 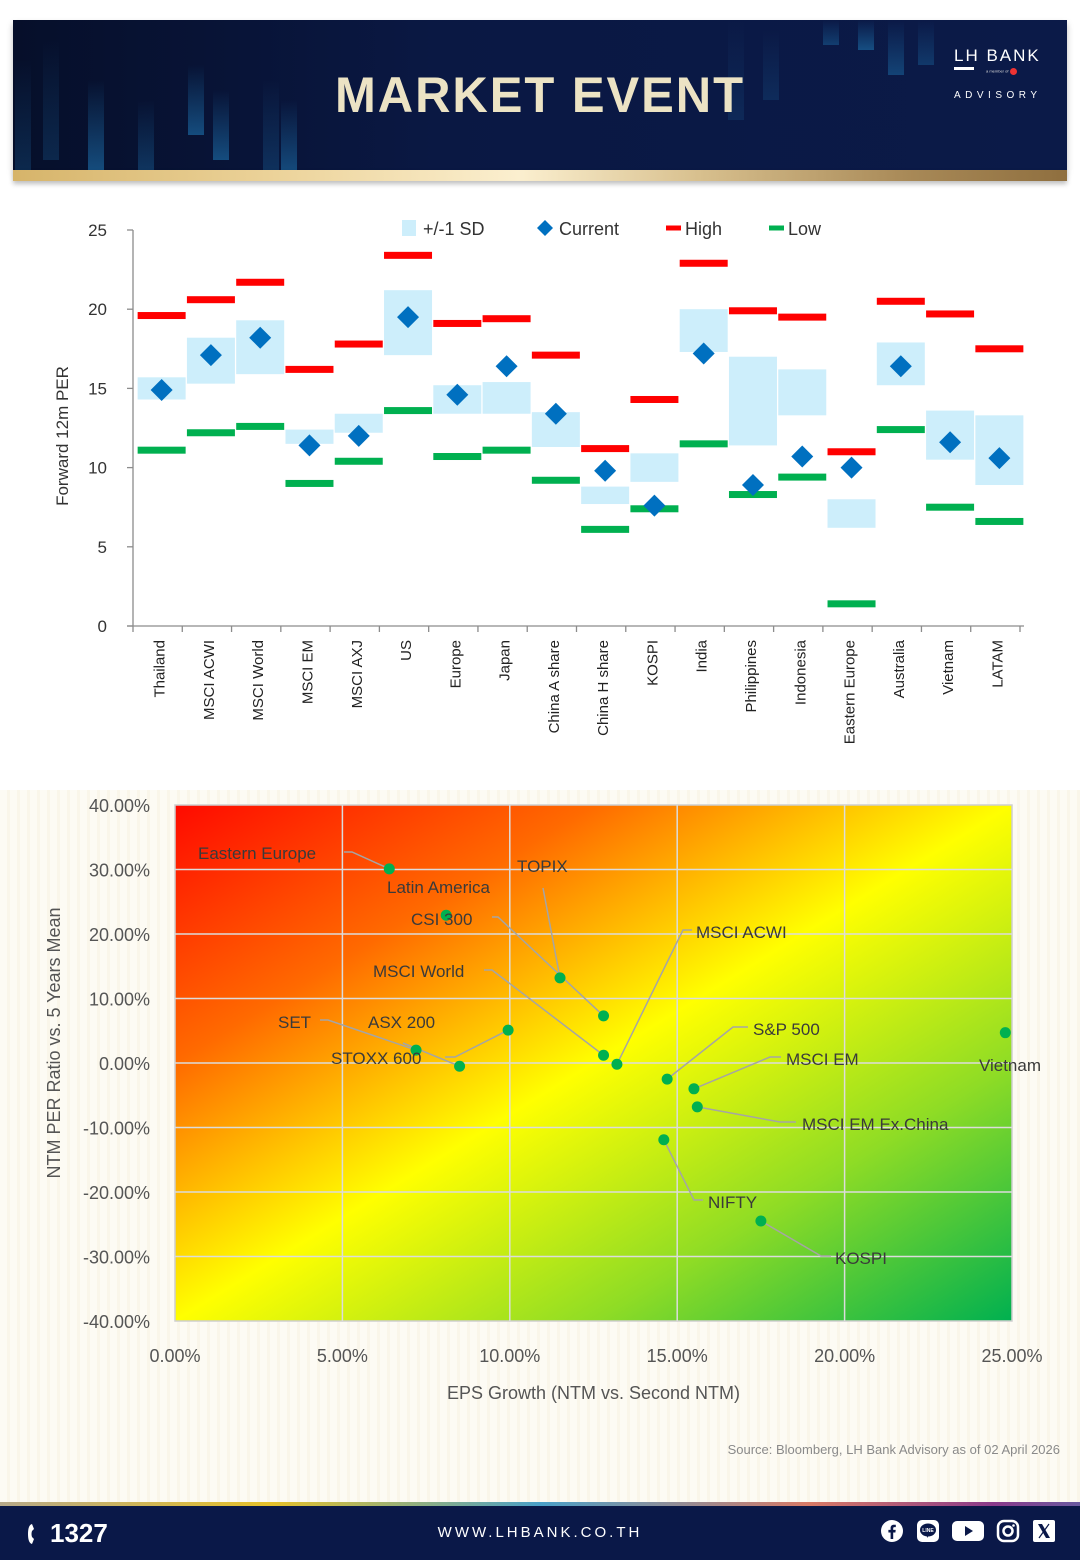 I want to click on data-point-label: CSI 300, so click(x=441, y=919).